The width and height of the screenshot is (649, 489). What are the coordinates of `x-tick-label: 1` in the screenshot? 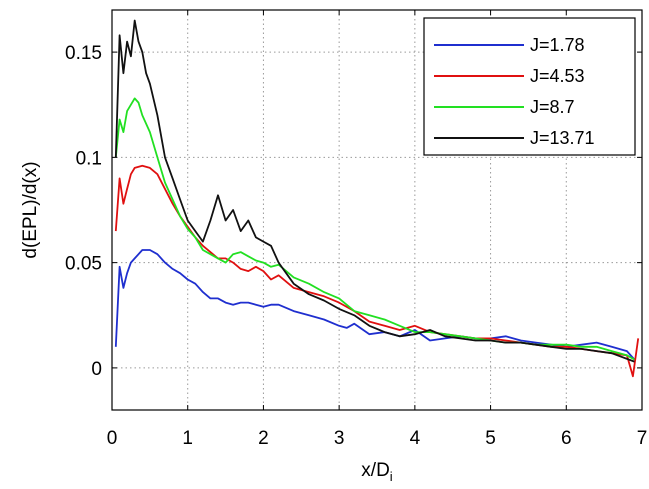 It's located at (187, 438).